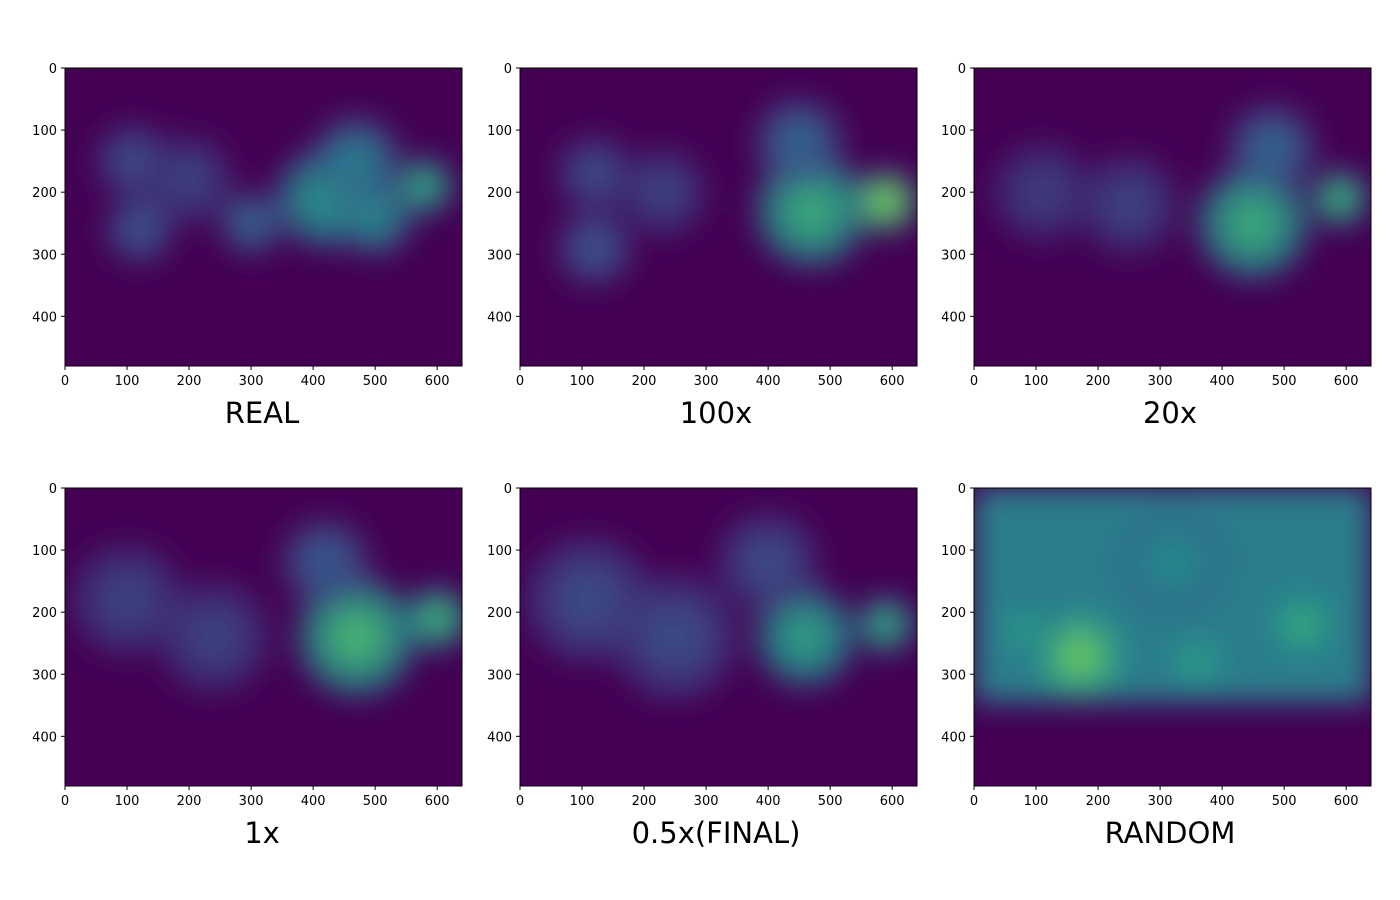 Image resolution: width=1400 pixels, height=900 pixels. I want to click on heatmap-panel-2: 0 100 200 300 400 500 600 0 100 200 300 400 20x, so click(1156, 246).